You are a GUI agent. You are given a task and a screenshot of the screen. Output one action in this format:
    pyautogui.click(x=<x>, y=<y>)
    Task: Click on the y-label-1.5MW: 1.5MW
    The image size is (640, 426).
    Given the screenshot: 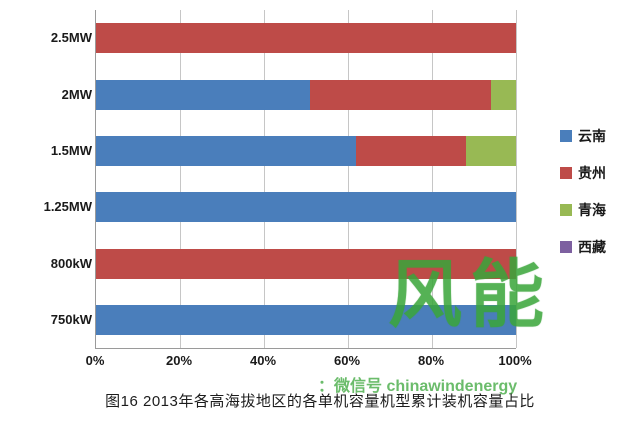 What is the action you would take?
    pyautogui.click(x=71, y=150)
    